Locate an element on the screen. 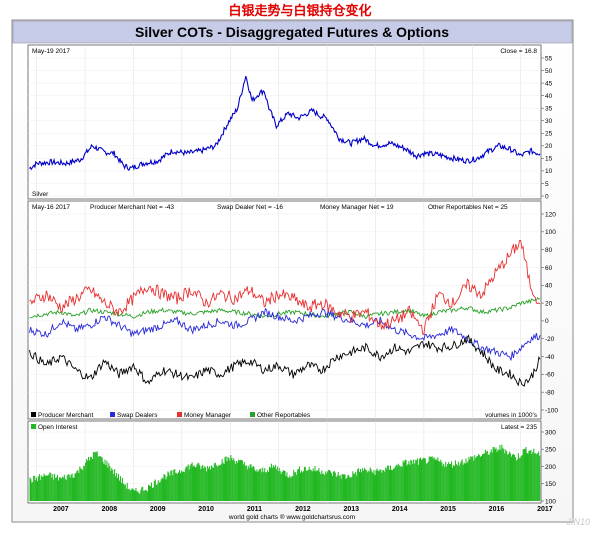 This screenshot has height=536, width=600. y-tick-label: 20 is located at coordinates (549, 303).